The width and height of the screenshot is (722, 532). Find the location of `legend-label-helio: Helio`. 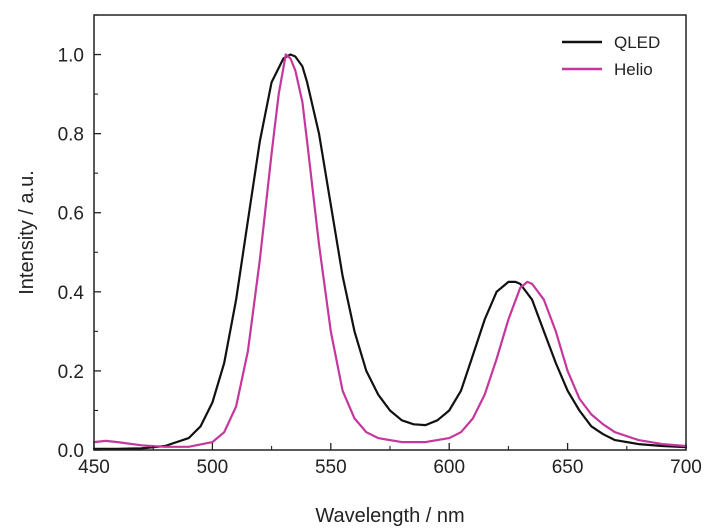

legend-label-helio: Helio is located at coordinates (633, 69).